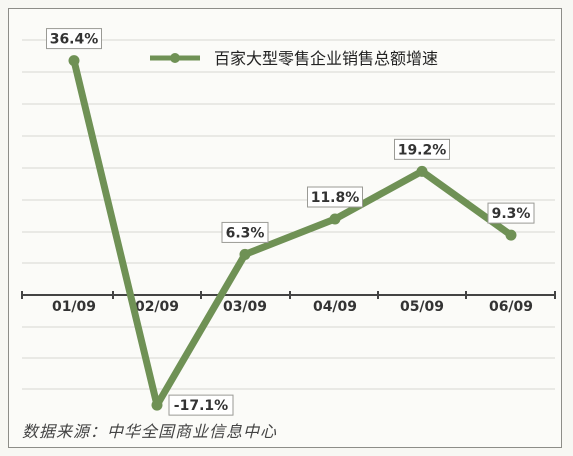 This screenshot has height=456, width=573. Describe the element at coordinates (288, 303) in the screenshot. I see `x-axis: 01/09 02/09 03/09 04/09 05/09 06/09` at that location.